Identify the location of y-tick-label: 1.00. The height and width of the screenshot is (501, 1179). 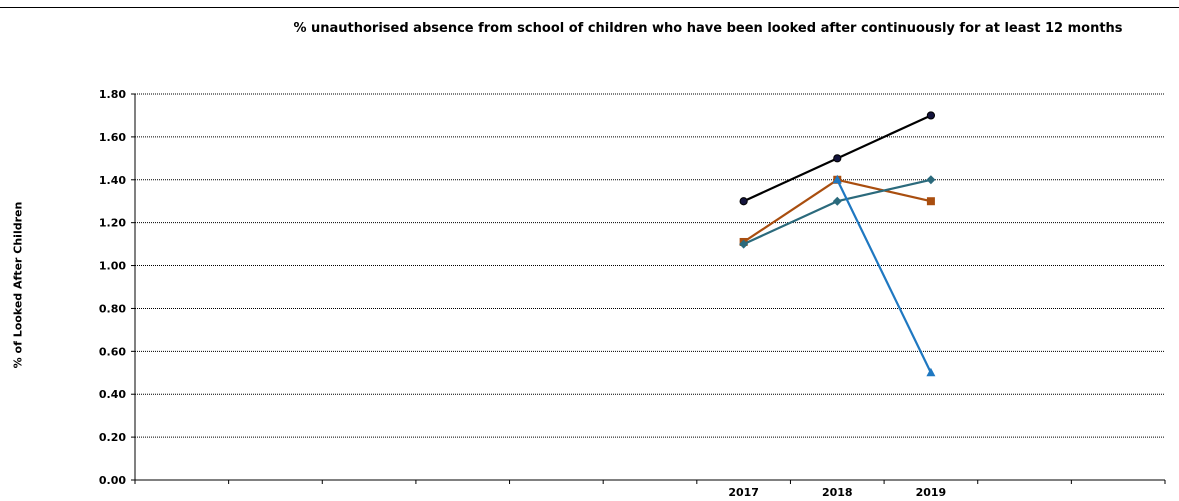
(112, 266).